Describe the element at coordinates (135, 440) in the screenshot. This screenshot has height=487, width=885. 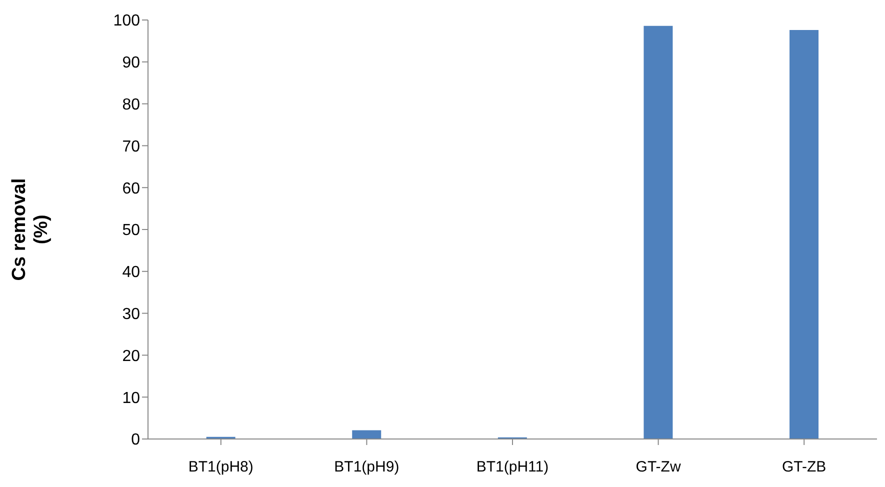
I see `y-tick-label: 0` at that location.